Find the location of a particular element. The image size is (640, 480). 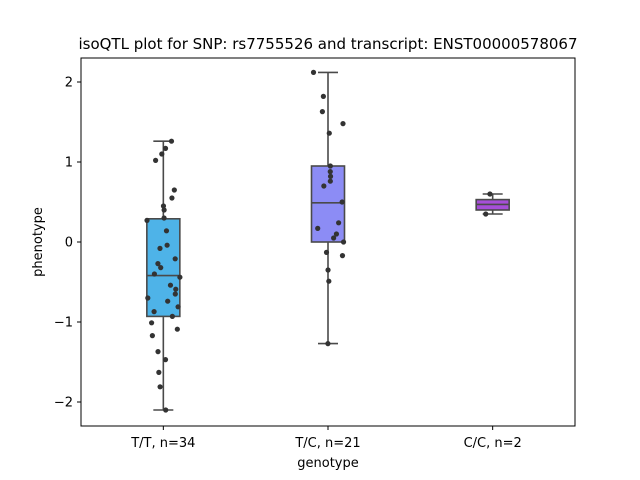

x-axis-label: genotype is located at coordinates (327, 463).